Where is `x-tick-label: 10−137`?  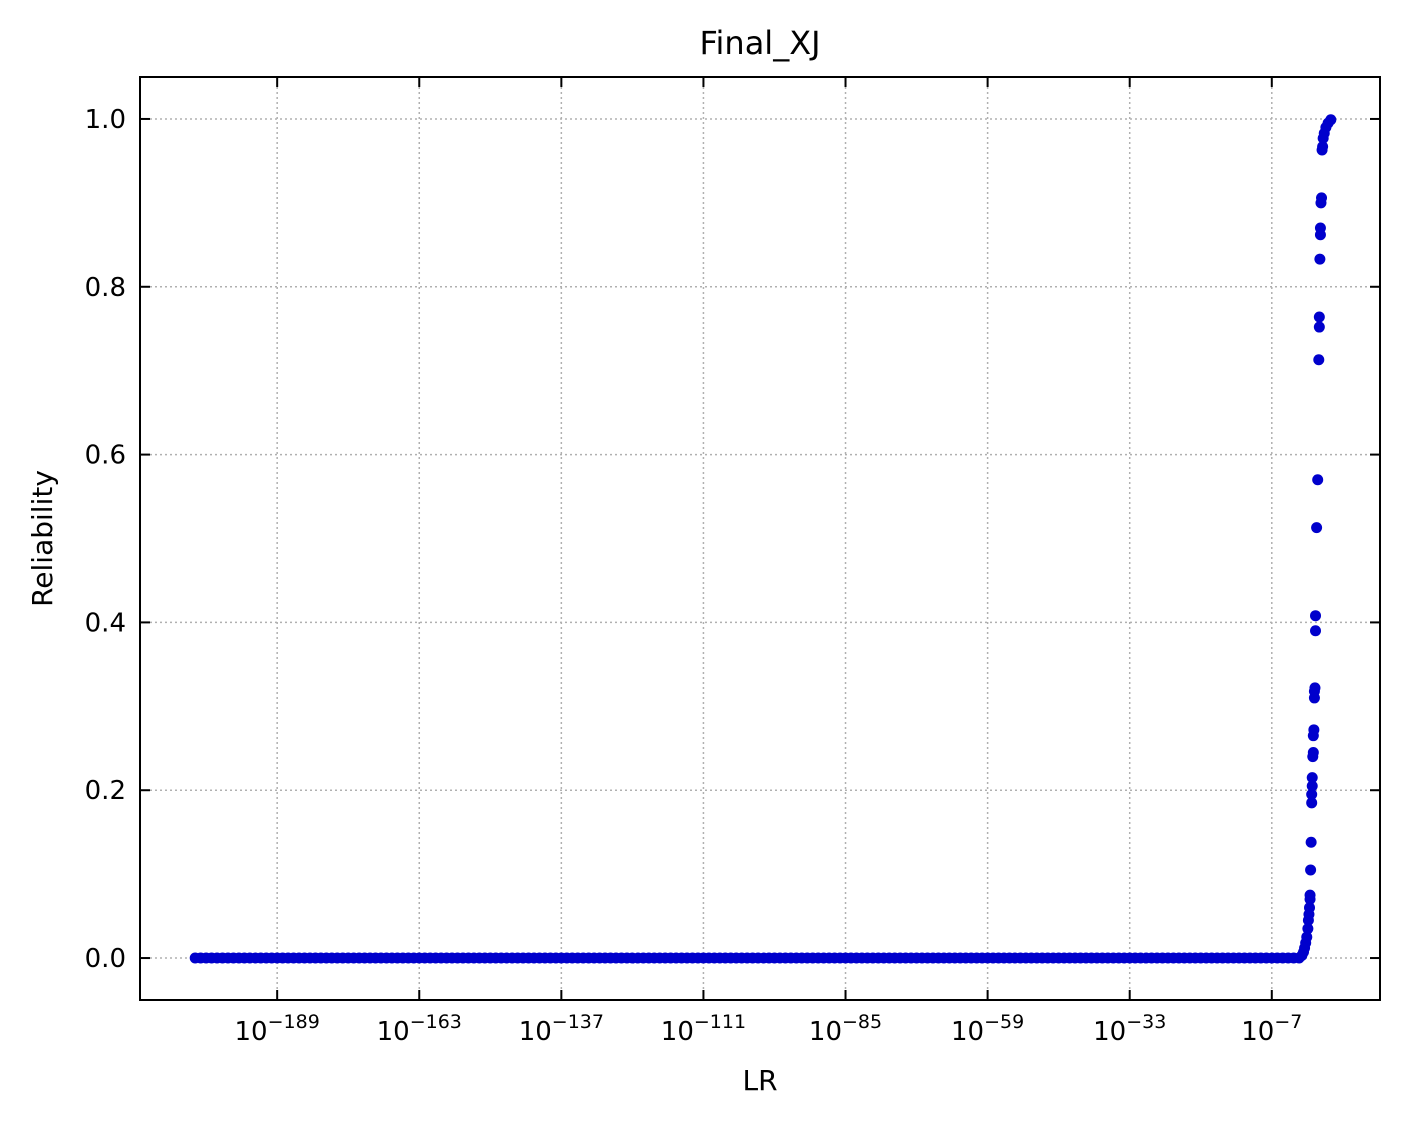
x-tick-label: 10−137 is located at coordinates (561, 1029).